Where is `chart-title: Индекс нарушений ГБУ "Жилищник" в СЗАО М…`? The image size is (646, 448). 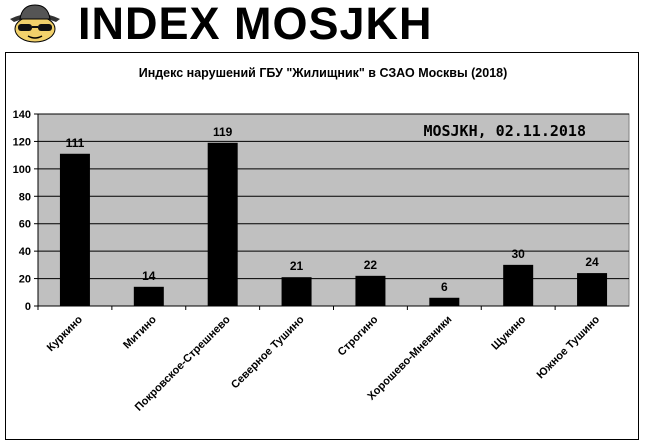 chart-title: Индекс нарушений ГБУ "Жилищник" в СЗАО М… is located at coordinates (323, 73).